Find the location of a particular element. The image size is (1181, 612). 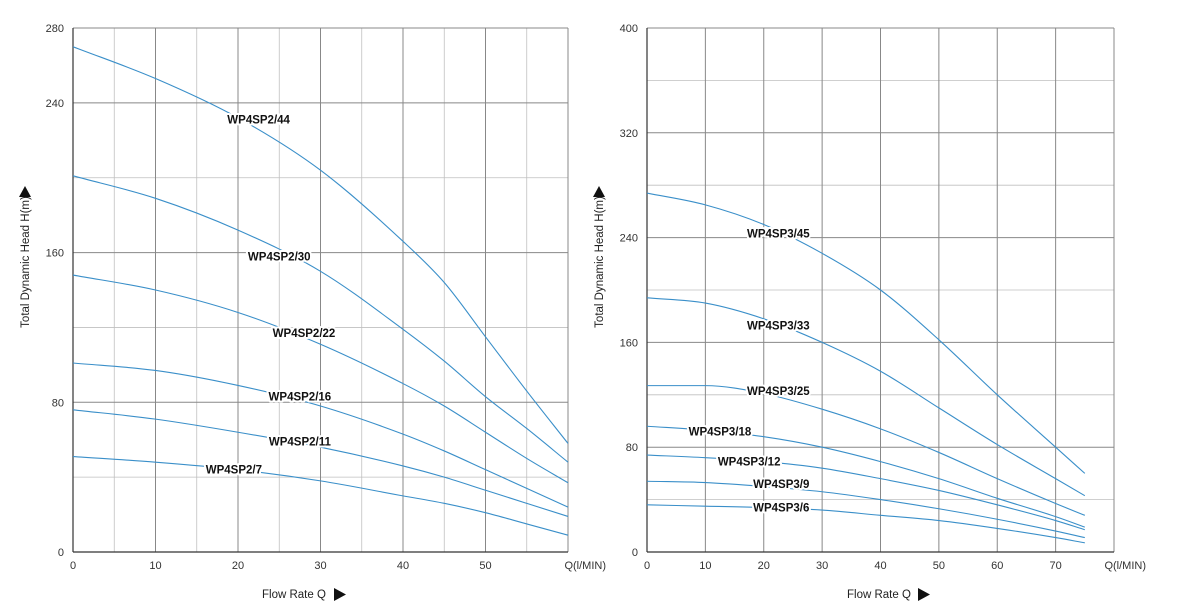

curve-label: WP4SP3/6 is located at coordinates (781, 508).